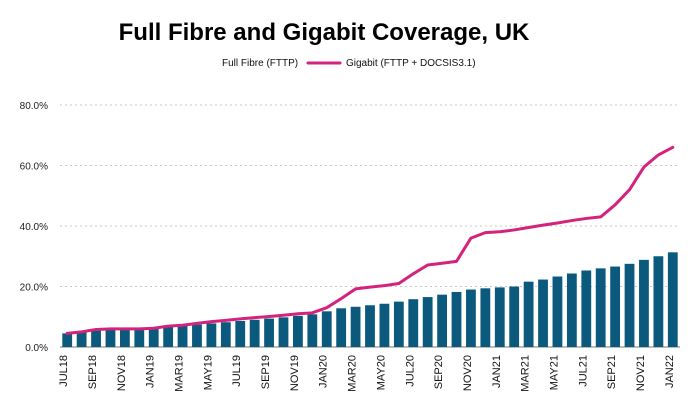 This screenshot has height=409, width=696. Describe the element at coordinates (324, 371) in the screenshot. I see `x-tick-label: JAN20` at that location.